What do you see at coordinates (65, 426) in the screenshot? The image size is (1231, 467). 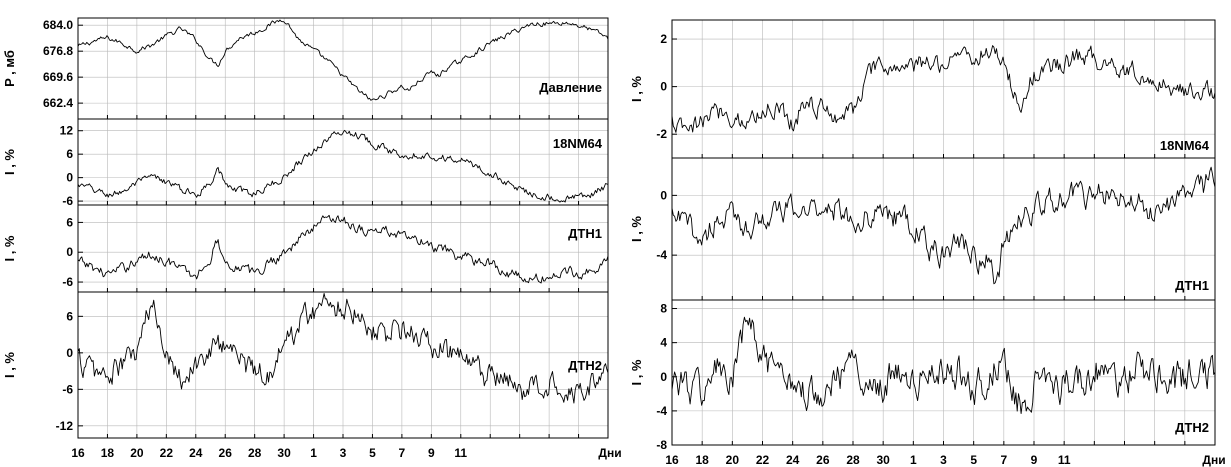 I see `y-tick-label: -12` at bounding box center [65, 426].